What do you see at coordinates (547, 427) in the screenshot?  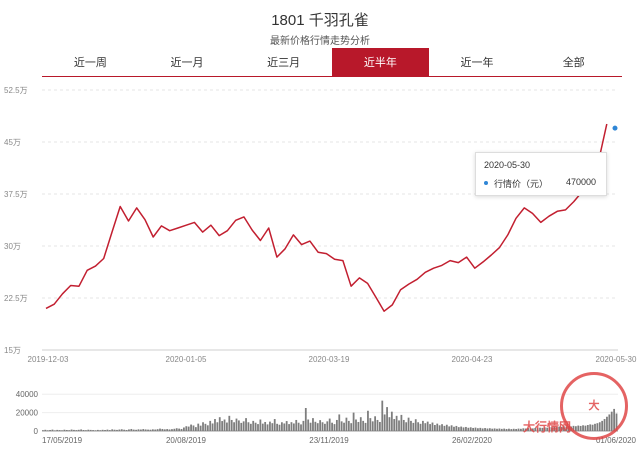 I see `watermark-text: 大行情网` at bounding box center [547, 427].